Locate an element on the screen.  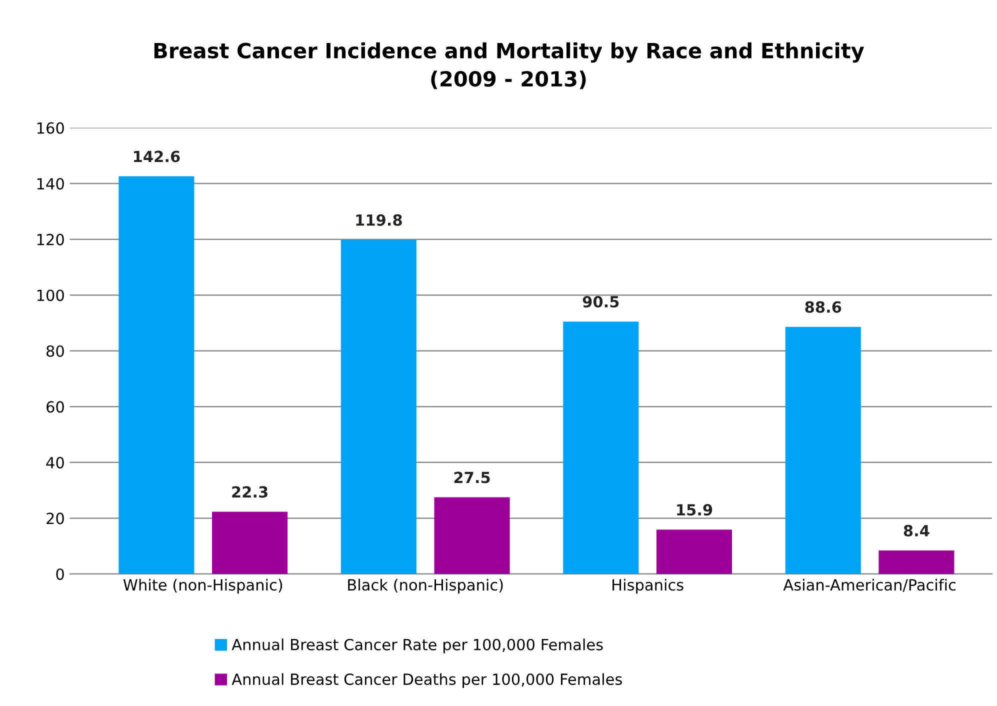
data-label: 90.5 is located at coordinates (600, 302).